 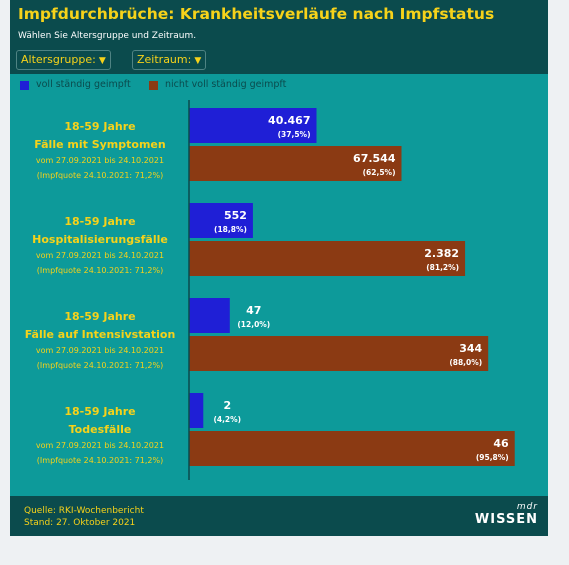 What do you see at coordinates (235, 215) in the screenshot?
I see `data-label-value: 552` at bounding box center [235, 215].